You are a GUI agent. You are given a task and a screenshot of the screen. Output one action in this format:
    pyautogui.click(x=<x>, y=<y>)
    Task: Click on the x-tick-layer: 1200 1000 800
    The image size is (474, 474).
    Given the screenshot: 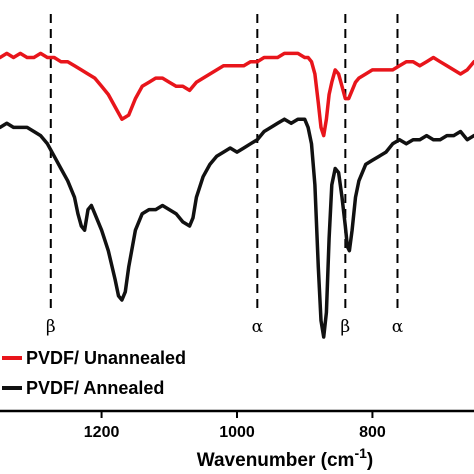 What is the action you would take?
    pyautogui.click(x=235, y=426)
    